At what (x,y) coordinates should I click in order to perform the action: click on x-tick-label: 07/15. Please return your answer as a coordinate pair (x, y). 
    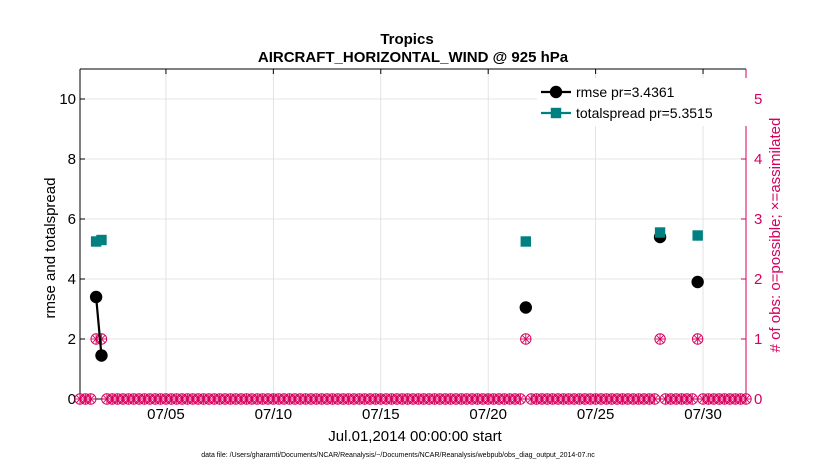
    Looking at the image, I should click on (381, 414).